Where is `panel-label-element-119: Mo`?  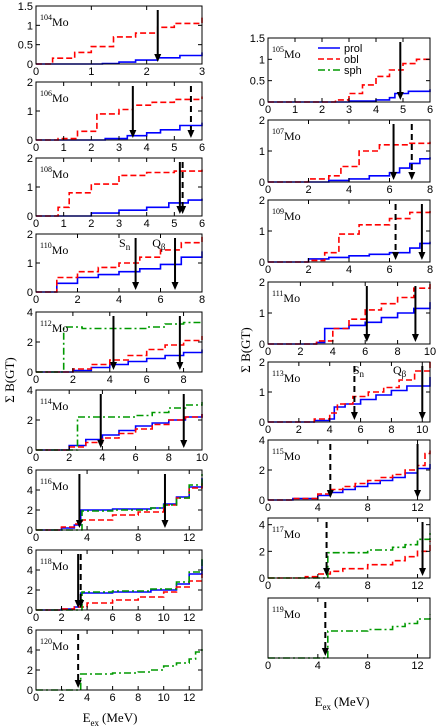
panel-label-element-119: Mo is located at coordinates (292, 614).